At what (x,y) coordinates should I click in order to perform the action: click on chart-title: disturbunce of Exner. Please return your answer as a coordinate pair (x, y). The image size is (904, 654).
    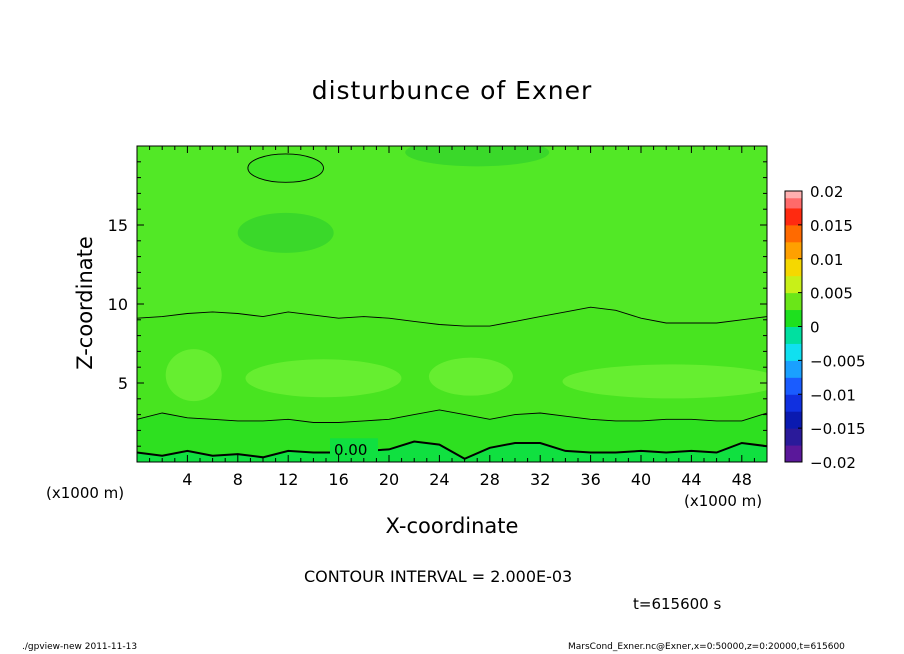
    Looking at the image, I should click on (452, 90).